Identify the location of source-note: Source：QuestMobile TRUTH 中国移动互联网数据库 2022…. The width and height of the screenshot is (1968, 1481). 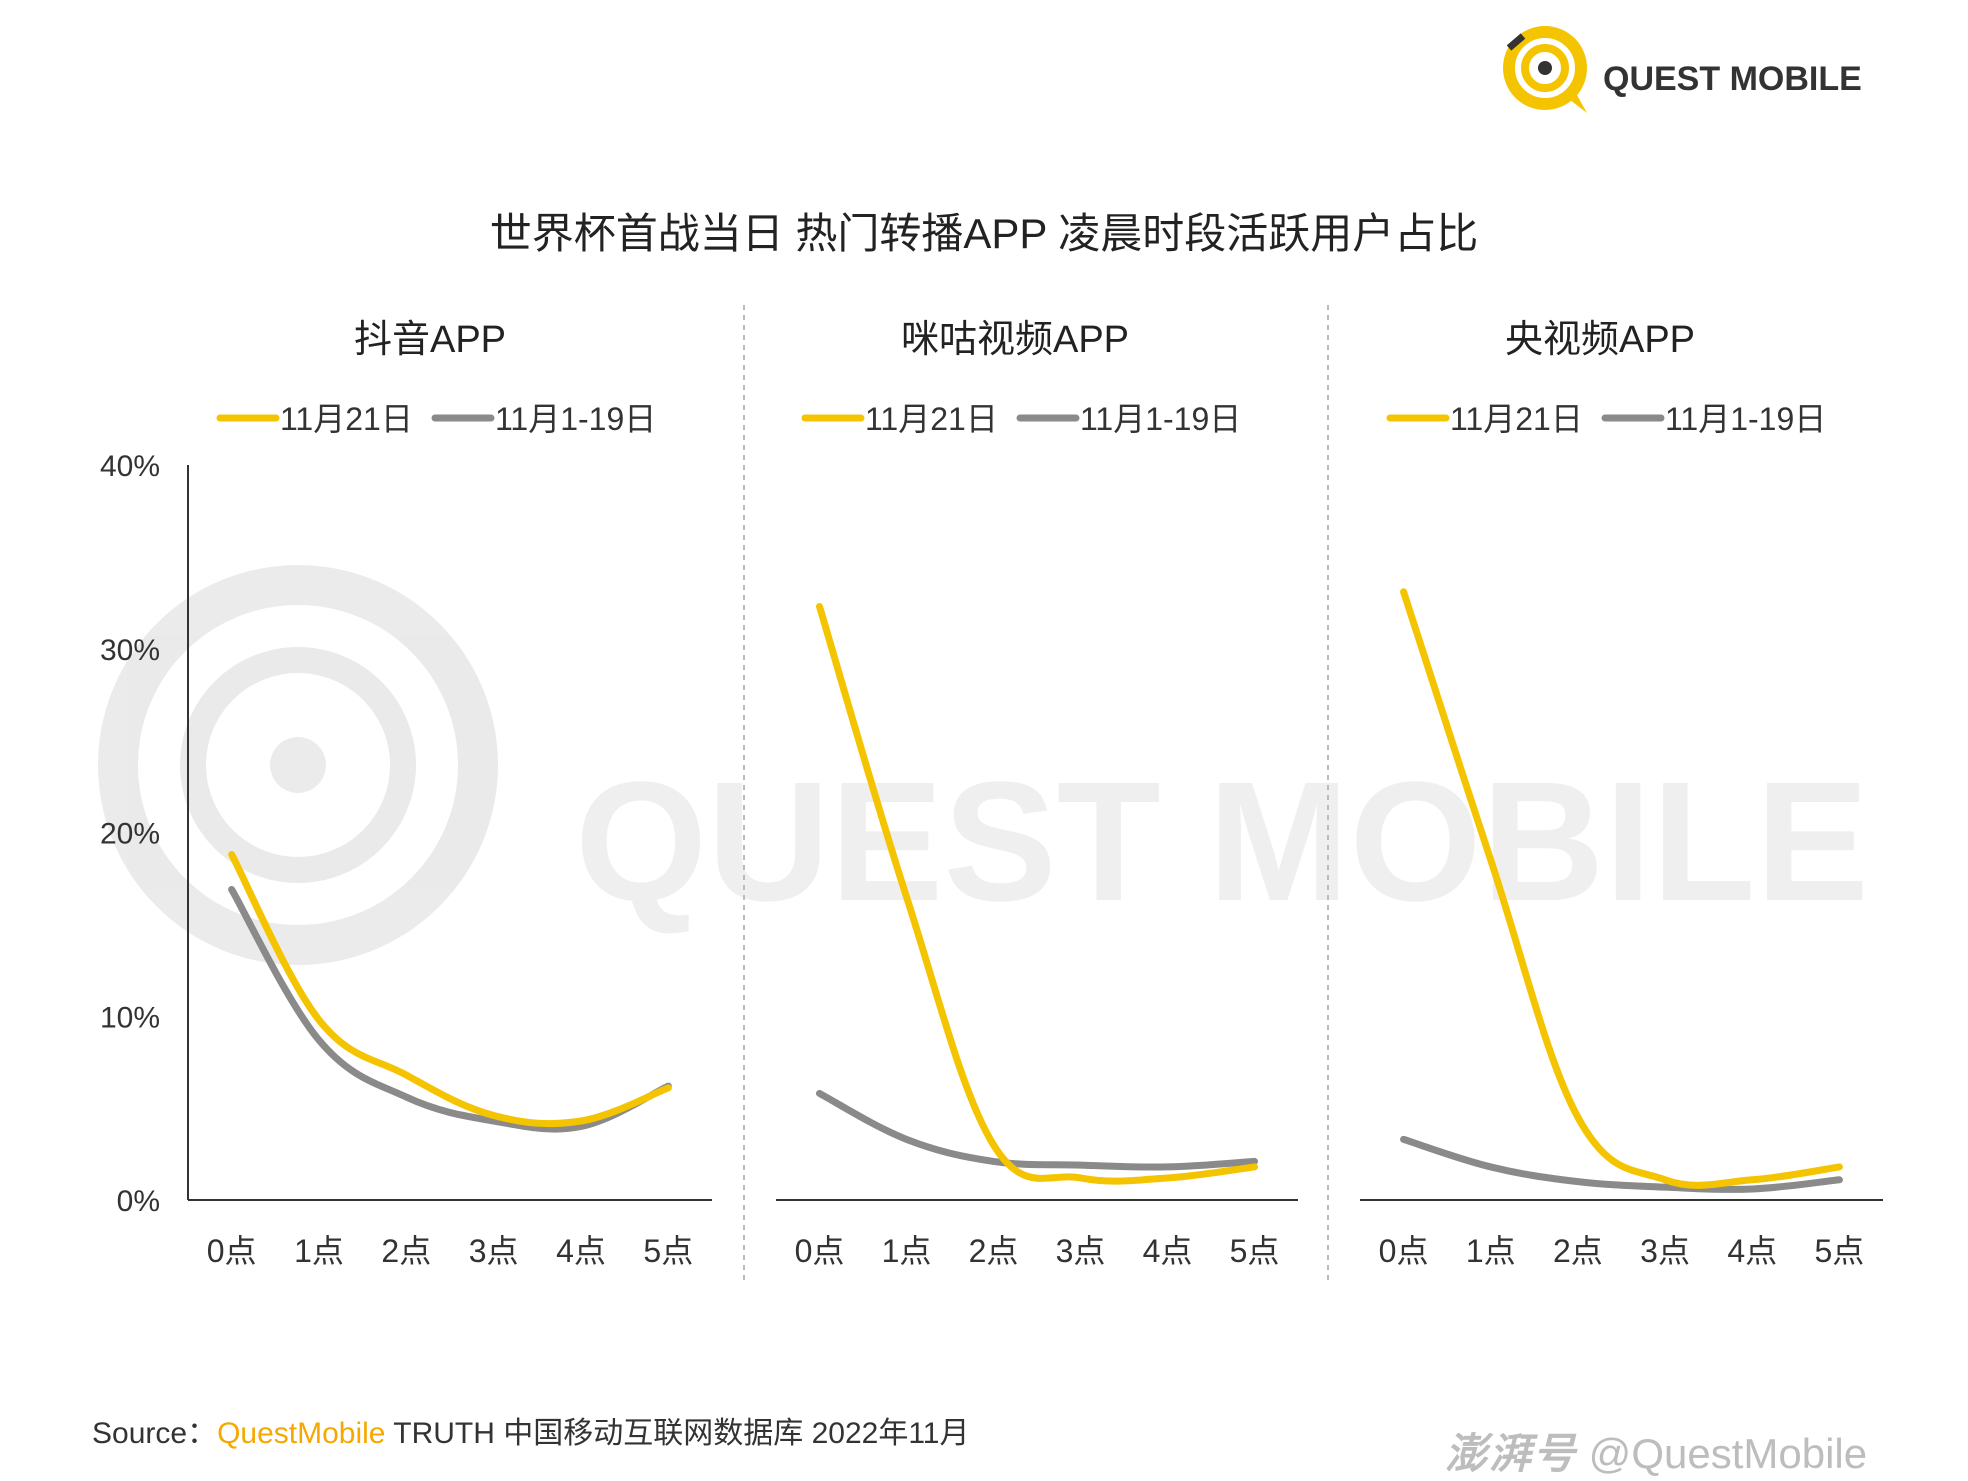
(530, 1430).